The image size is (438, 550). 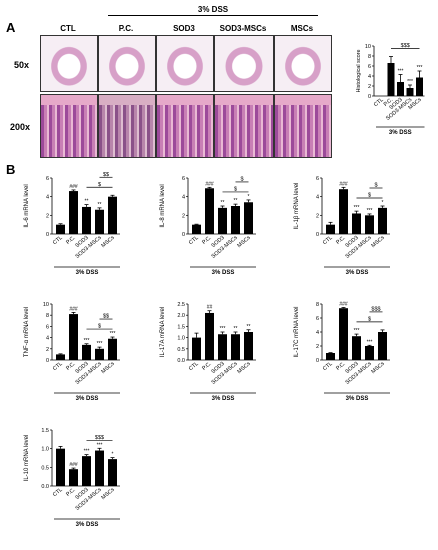 I want to click on y-axis-label: IL-17C mRNA level, so click(x=297, y=331).